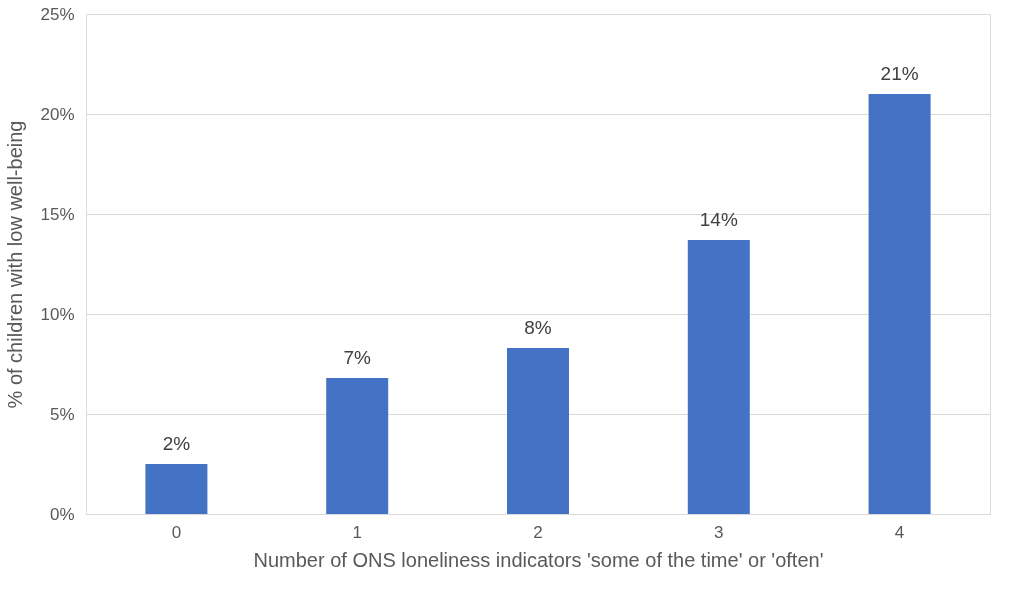 Image resolution: width=1011 pixels, height=593 pixels. What do you see at coordinates (538, 532) in the screenshot?
I see `x-tick-label: 2` at bounding box center [538, 532].